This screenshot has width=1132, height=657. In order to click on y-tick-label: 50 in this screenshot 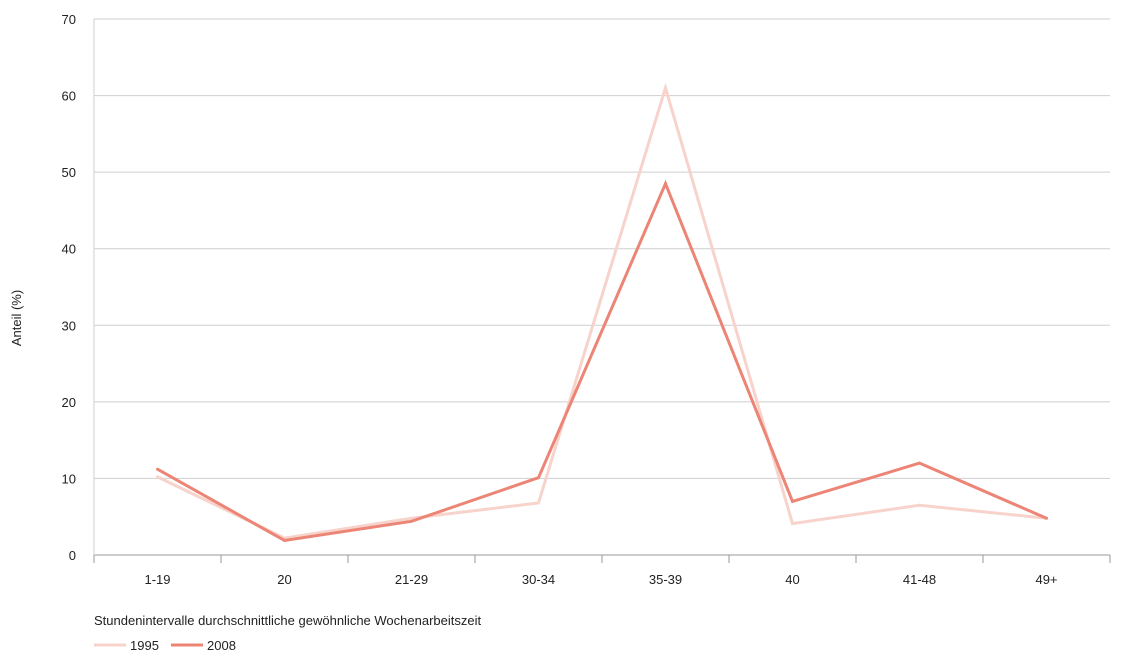, I will do `click(69, 172)`.